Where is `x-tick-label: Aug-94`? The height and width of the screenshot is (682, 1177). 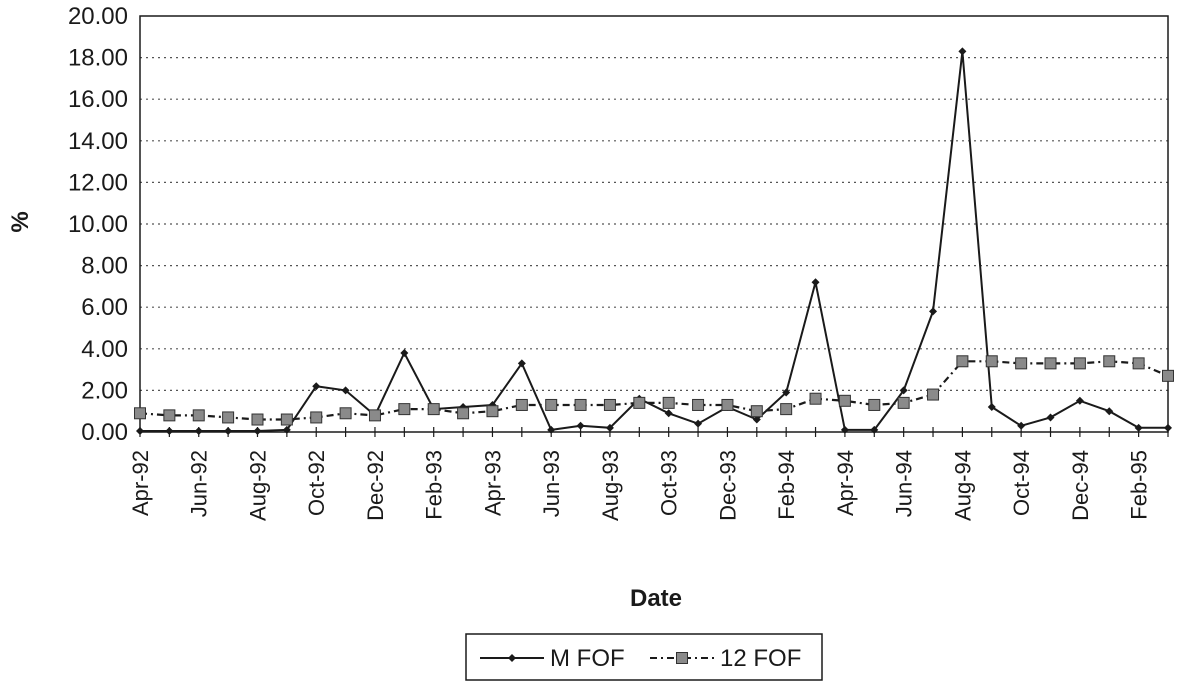
x-tick-label: Aug-94 is located at coordinates (962, 485).